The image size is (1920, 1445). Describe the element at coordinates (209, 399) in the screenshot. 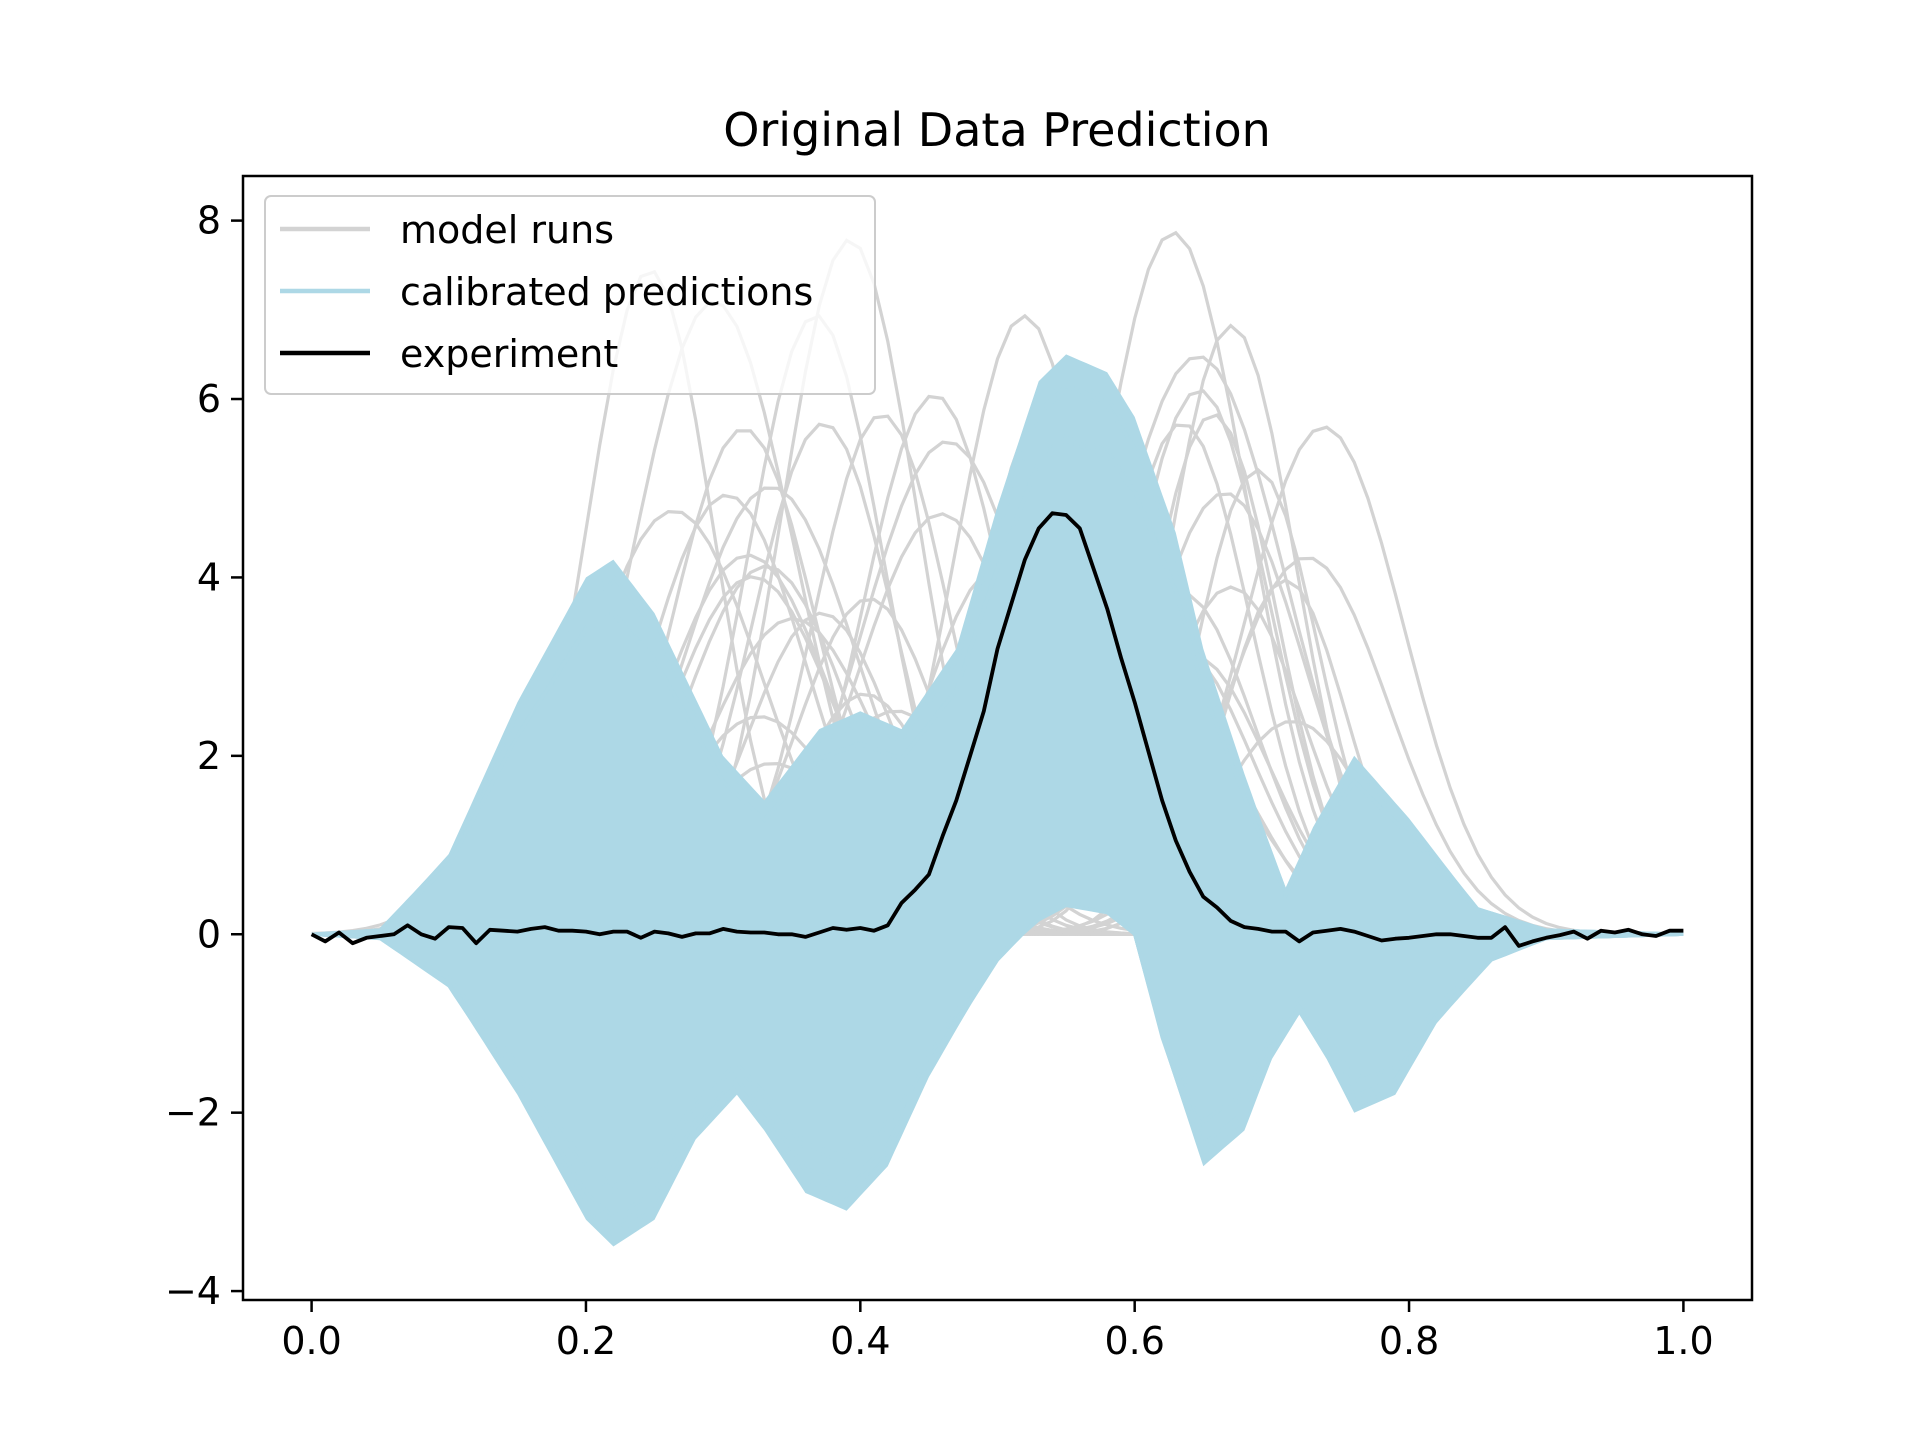

I see `y-tick-label: 6` at that location.